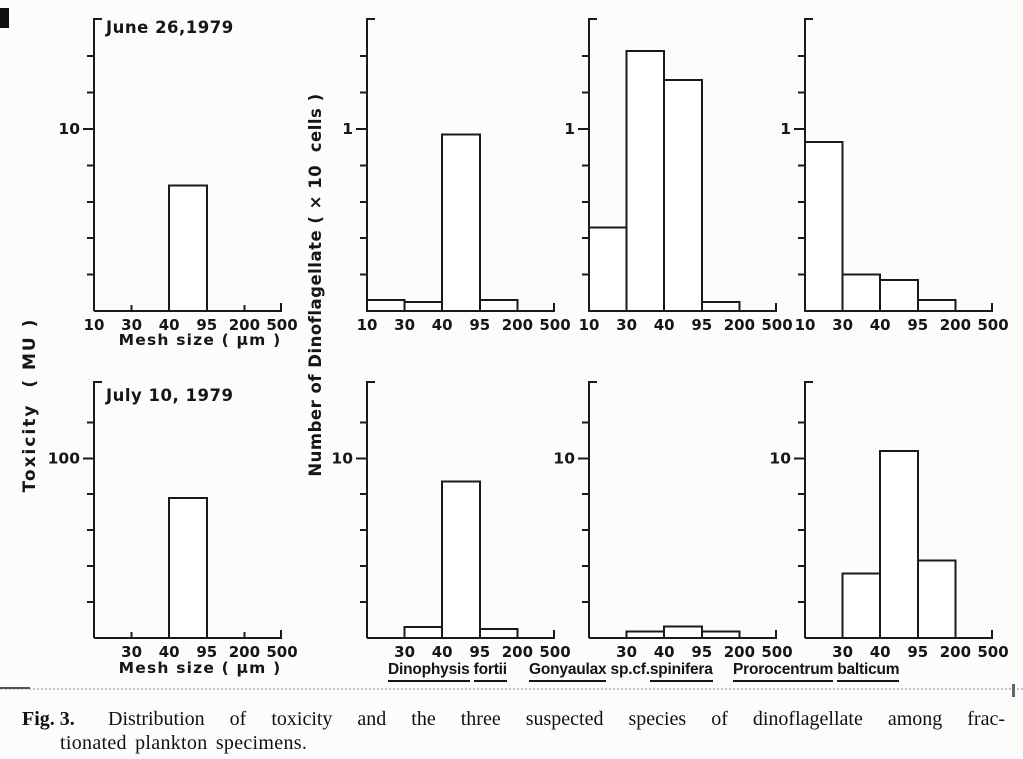  Describe the element at coordinates (626, 325) in the screenshot. I see `gonyaulax-jun26-x-tick-label-30: 30` at that location.